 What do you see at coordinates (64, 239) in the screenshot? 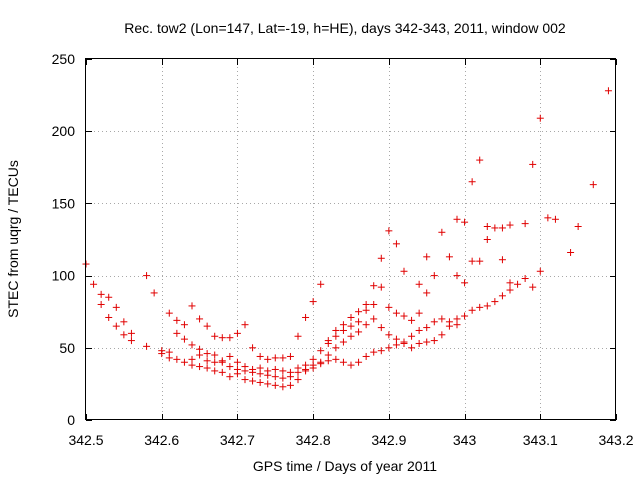
I see `y-tick-labels: 0 50 100 150 200 250` at bounding box center [64, 239].